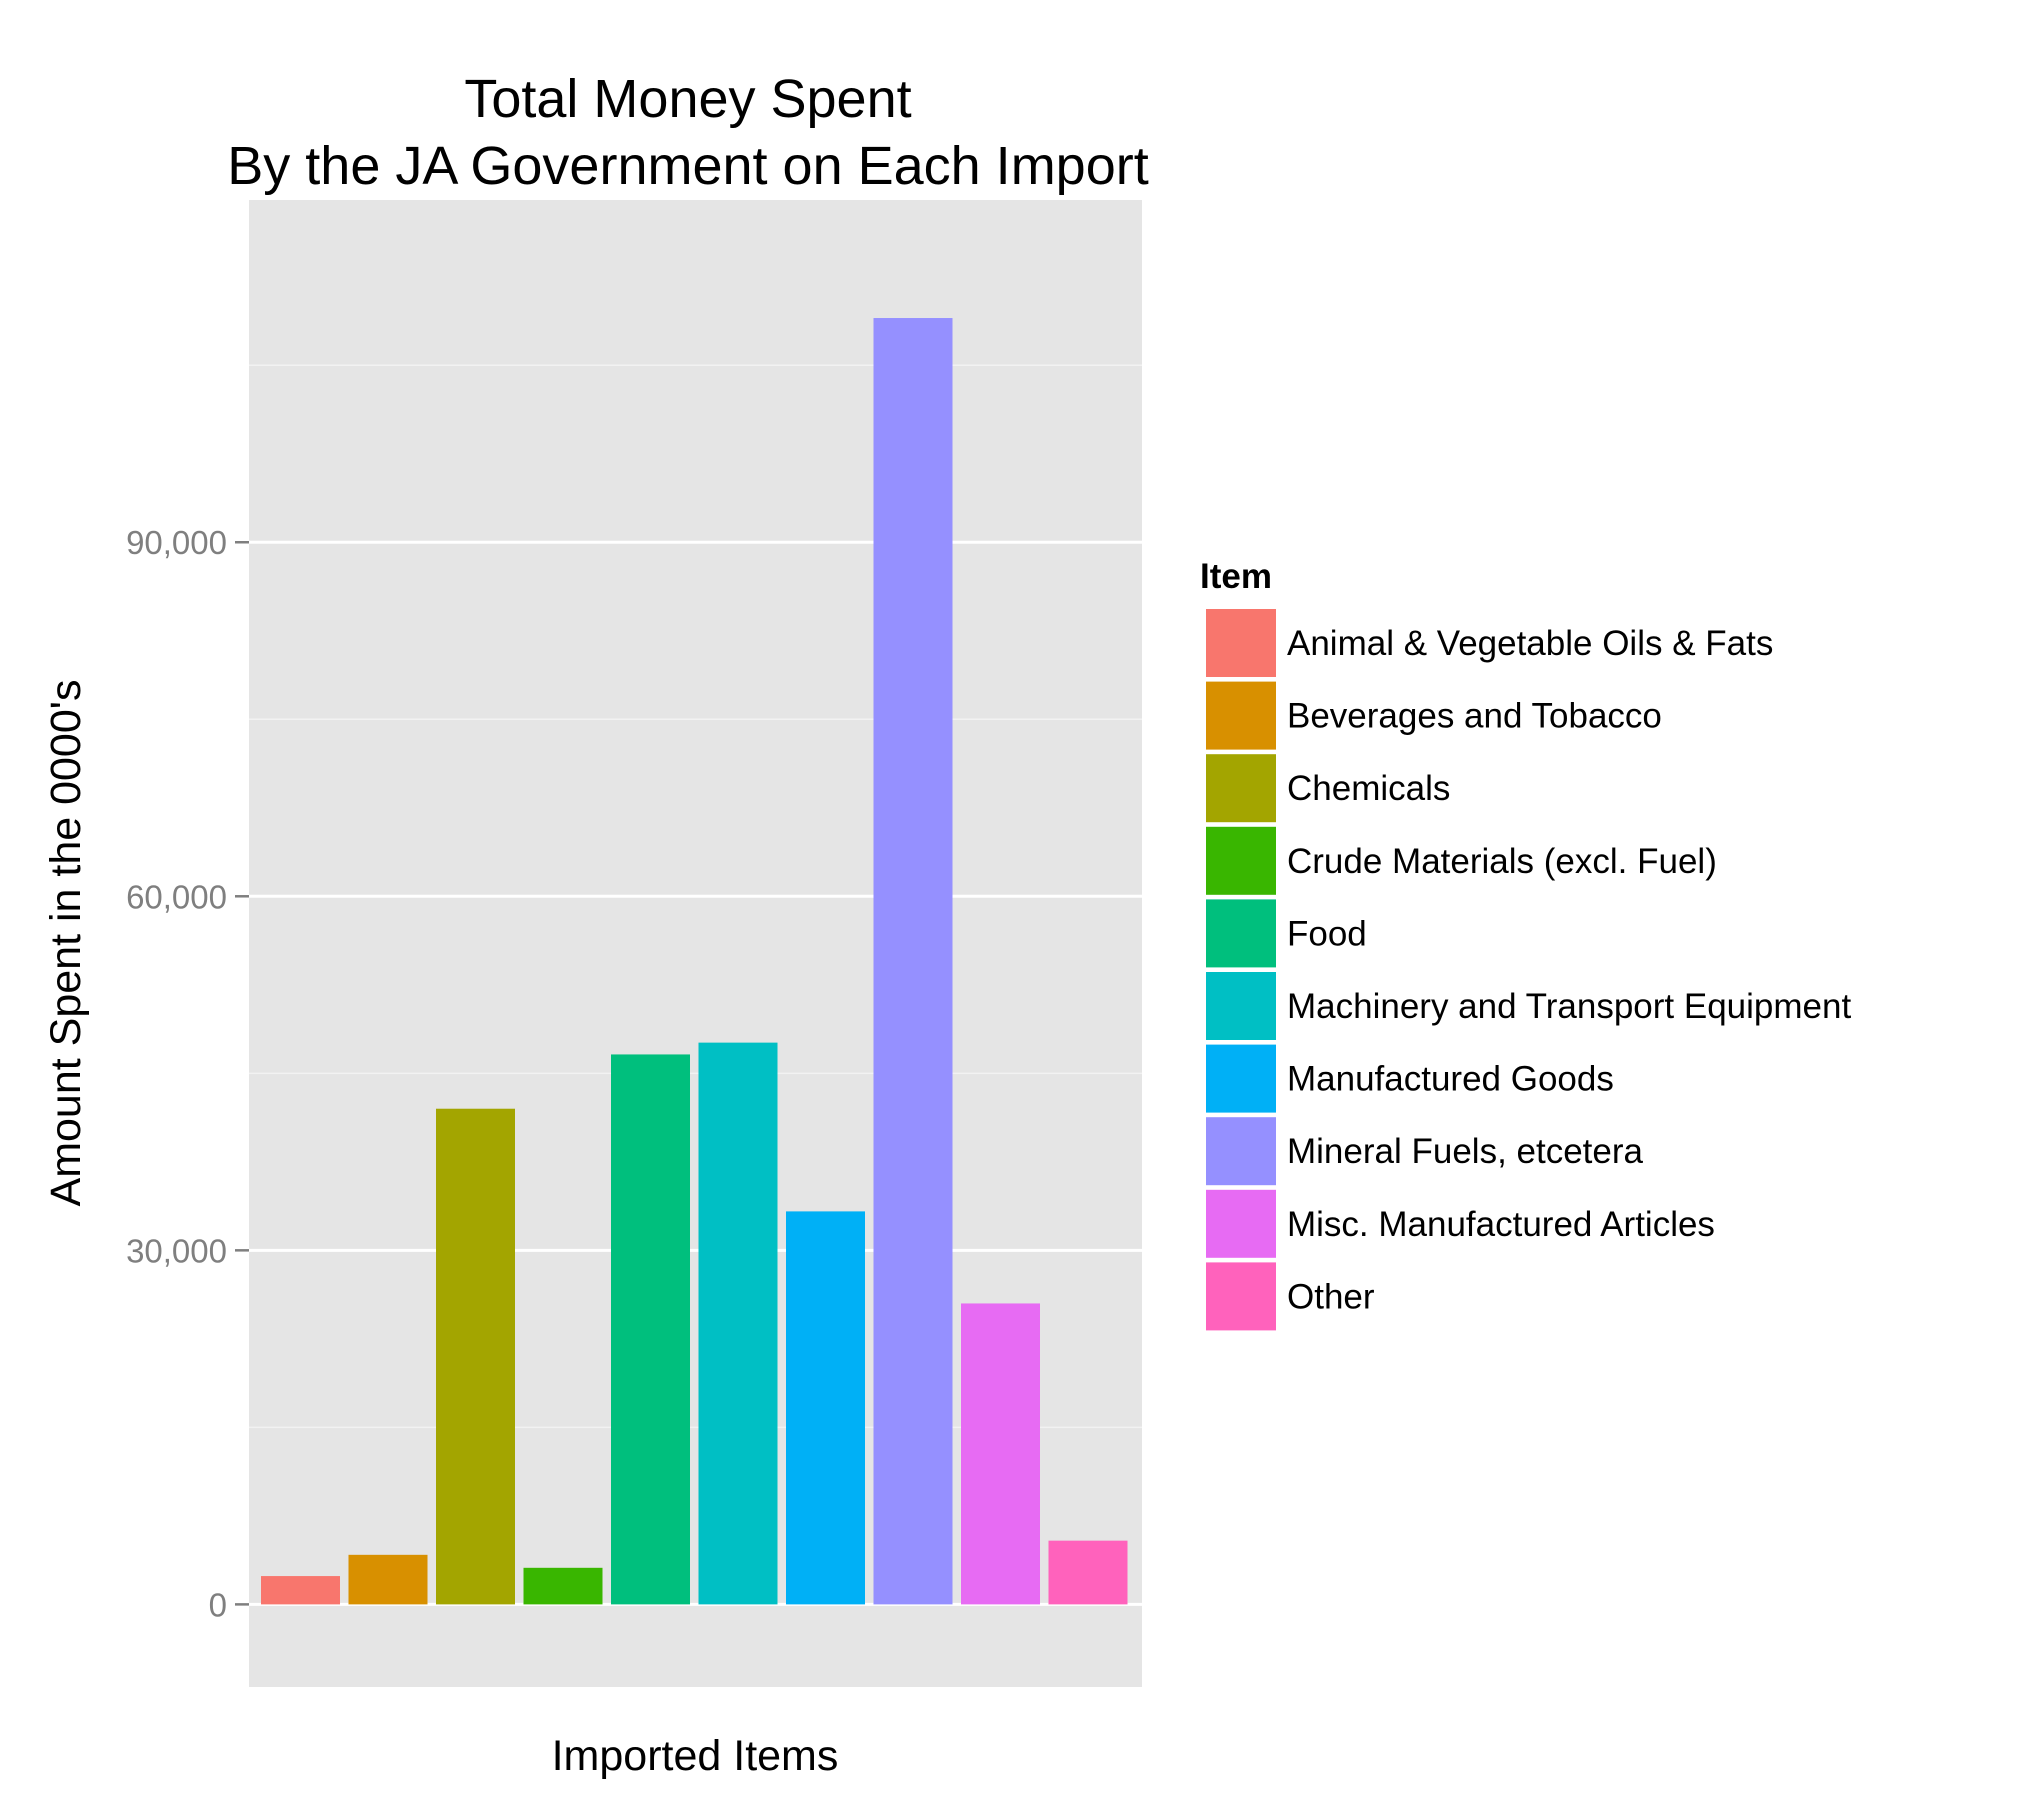 This screenshot has height=1800, width=2025. What do you see at coordinates (1368, 788) in the screenshot?
I see `legend-label-3: Chemicals` at bounding box center [1368, 788].